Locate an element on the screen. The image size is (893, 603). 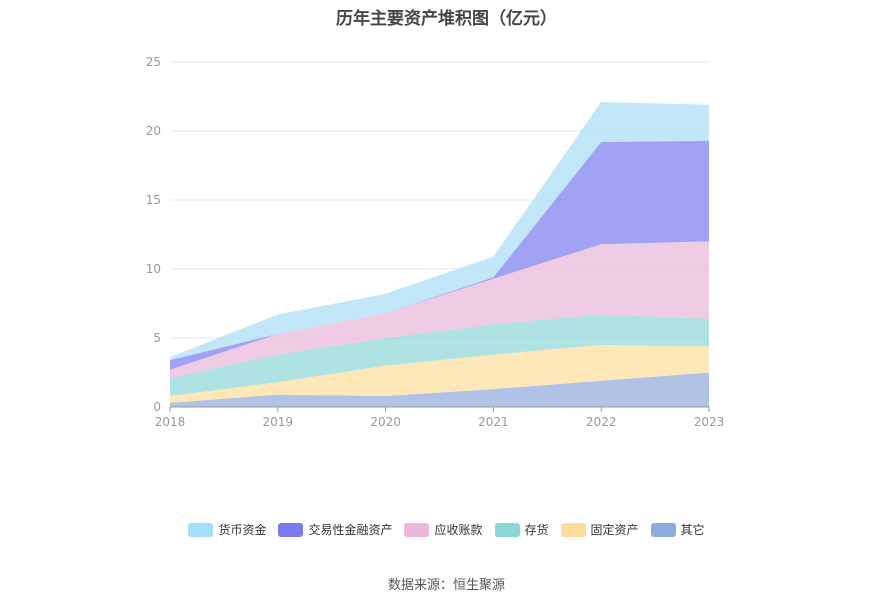
legend-label: 应收账款 is located at coordinates (458, 530).